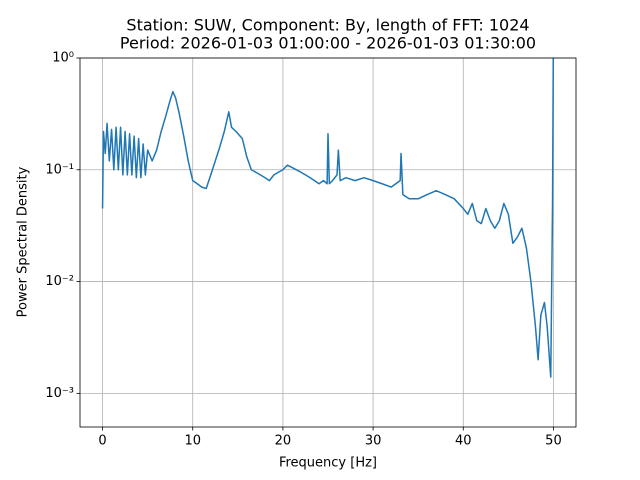  I want to click on y-tick-label: 10⁻¹, so click(59, 169).